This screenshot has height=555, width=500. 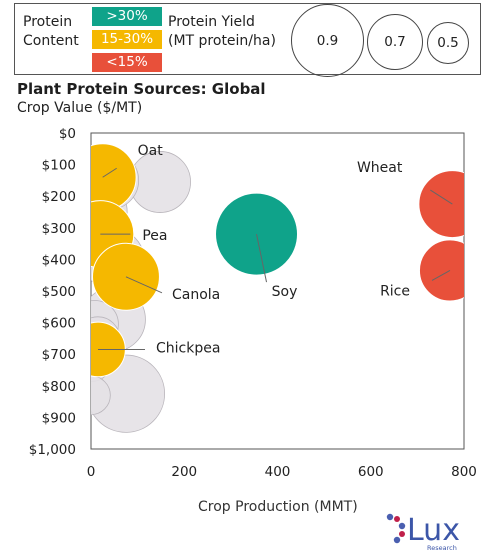 I want to click on y-tick-label: $500, so click(x=59, y=292).